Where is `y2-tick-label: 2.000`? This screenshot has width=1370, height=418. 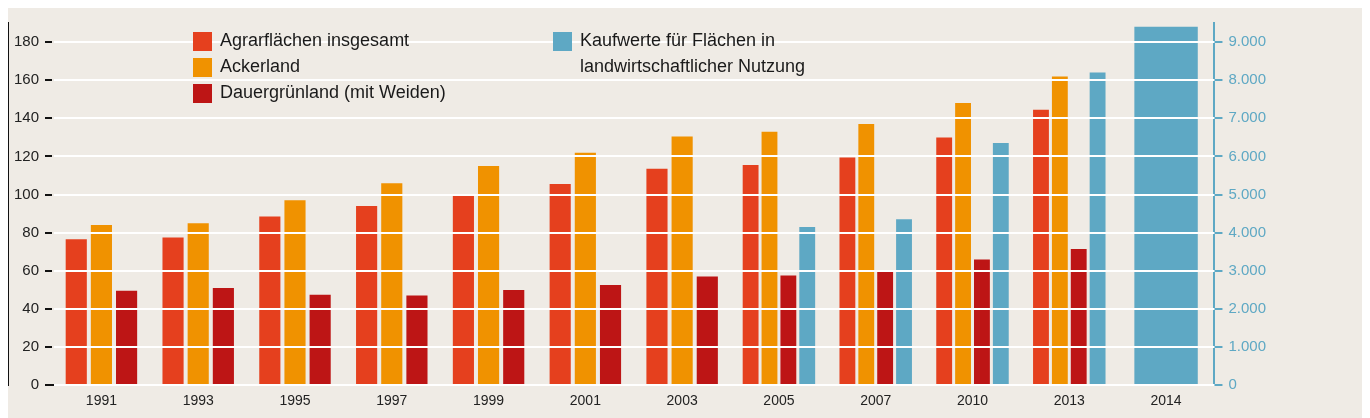
y2-tick-label: 2.000 is located at coordinates (1247, 308).